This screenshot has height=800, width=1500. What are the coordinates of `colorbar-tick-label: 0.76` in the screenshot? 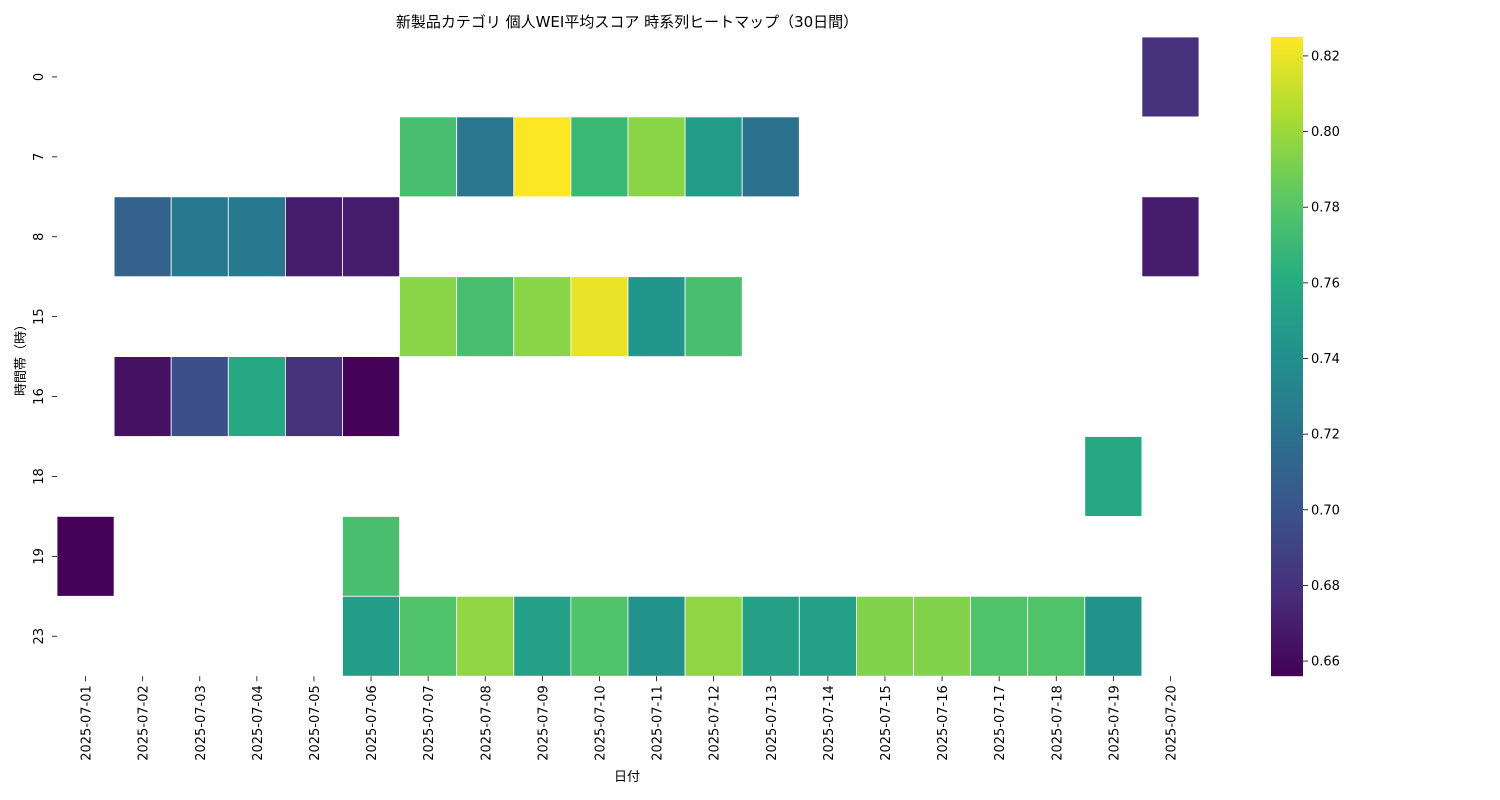 It's located at (1325, 283).